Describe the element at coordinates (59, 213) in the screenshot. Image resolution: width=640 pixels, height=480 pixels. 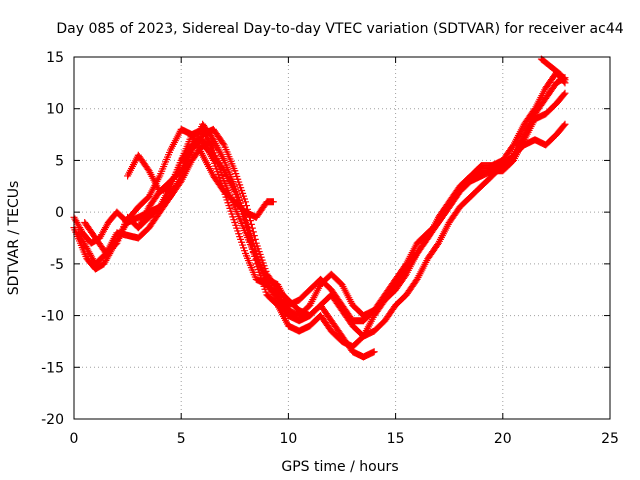
I see `y-tick-label: 0` at that location.